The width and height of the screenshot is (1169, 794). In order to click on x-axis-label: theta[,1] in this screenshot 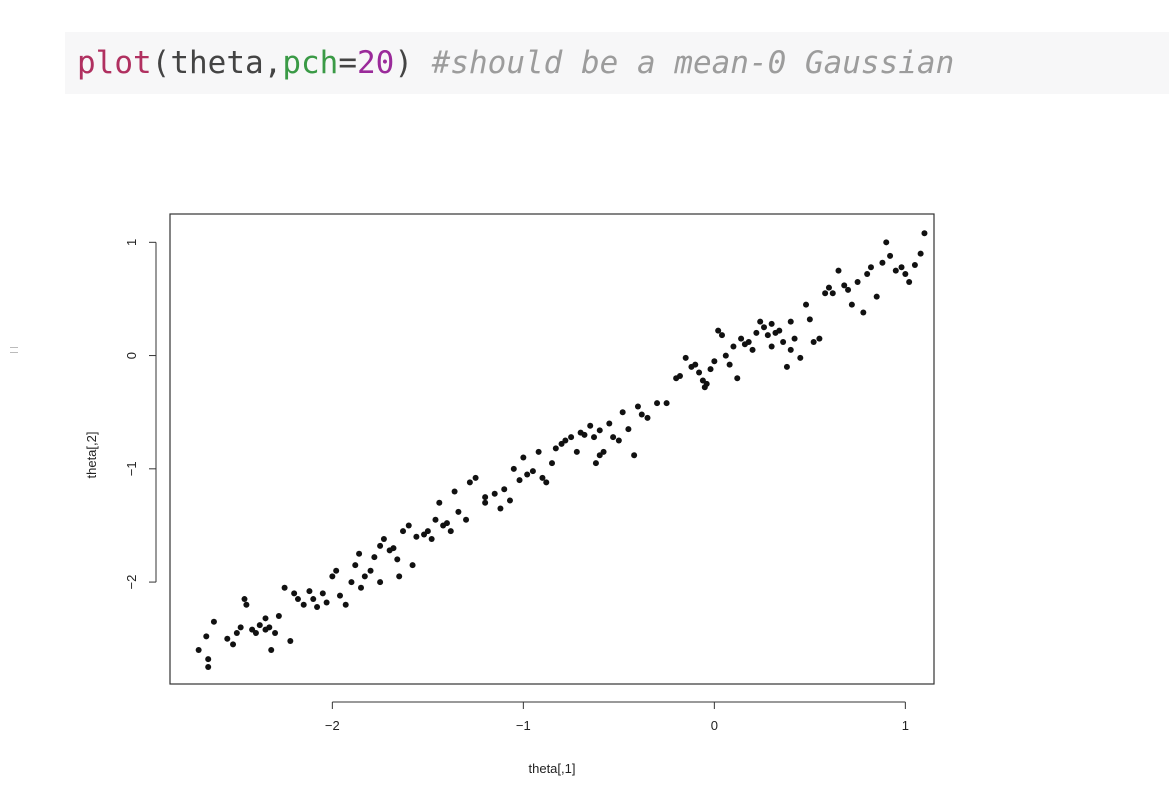, I will do `click(552, 768)`.